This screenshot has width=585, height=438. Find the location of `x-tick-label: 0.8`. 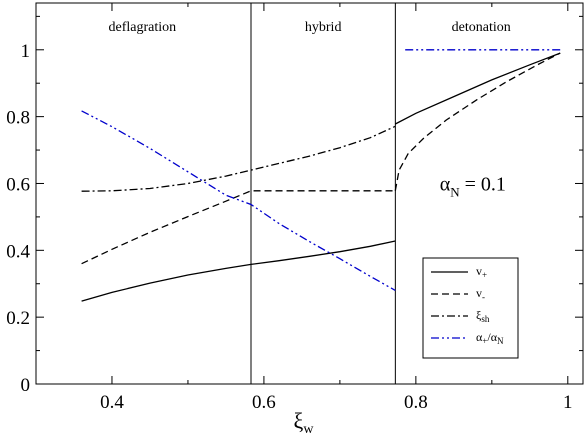

x-tick-label: 0.8 is located at coordinates (416, 402).